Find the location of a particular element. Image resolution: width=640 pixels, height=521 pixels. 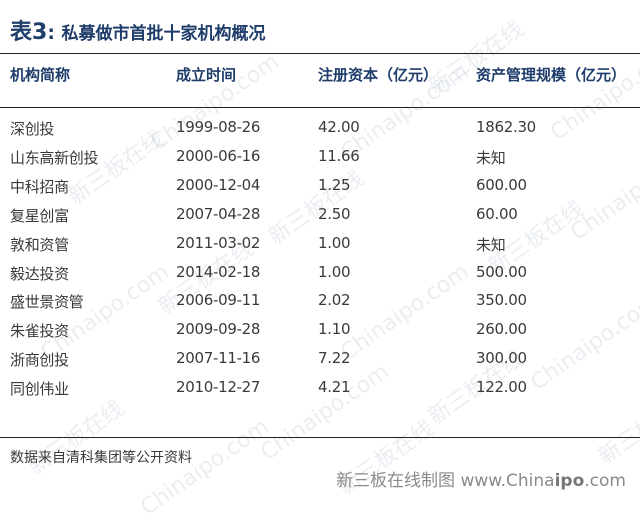

cell-date: 1999-08-26 is located at coordinates (218, 127).